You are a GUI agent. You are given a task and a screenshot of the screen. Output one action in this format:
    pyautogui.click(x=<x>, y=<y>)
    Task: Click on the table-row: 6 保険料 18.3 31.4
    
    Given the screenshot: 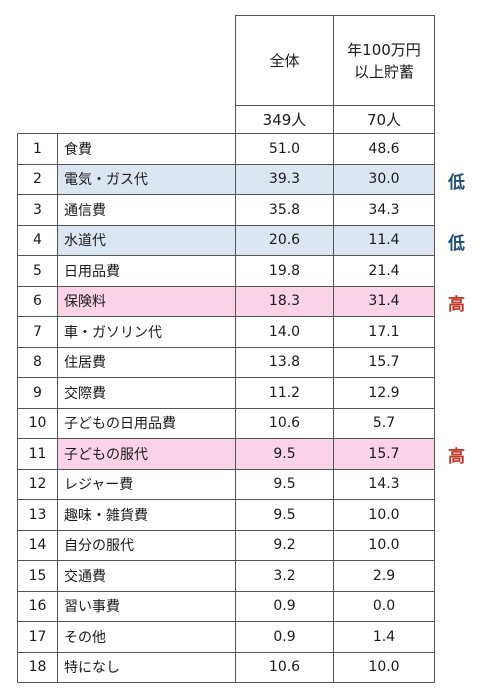 What is the action you would take?
    pyautogui.click(x=226, y=301)
    